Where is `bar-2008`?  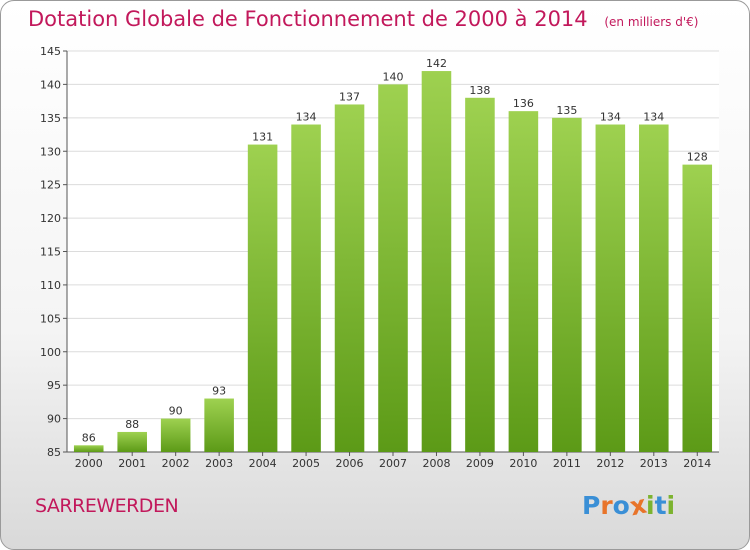 bar-2008 is located at coordinates (436, 262).